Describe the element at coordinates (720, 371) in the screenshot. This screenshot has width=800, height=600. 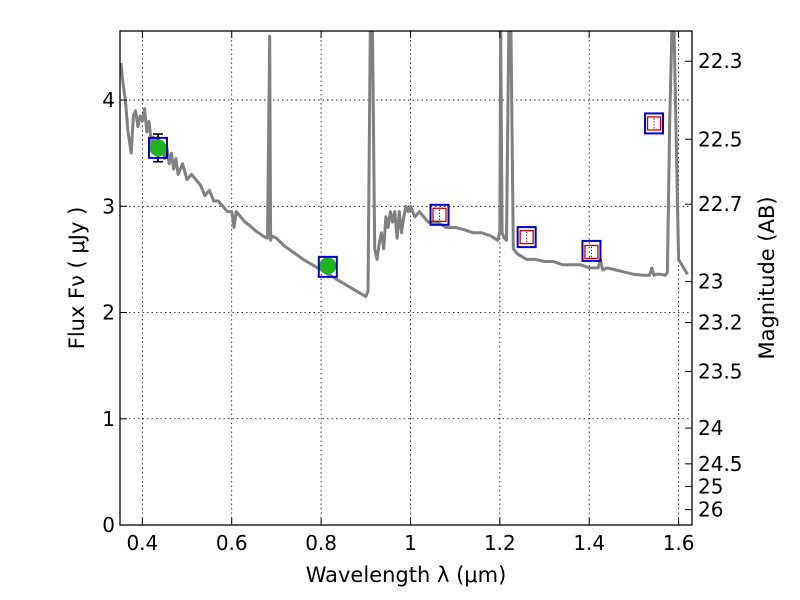
I see `magnitude-tick-label: 23.5` at that location.